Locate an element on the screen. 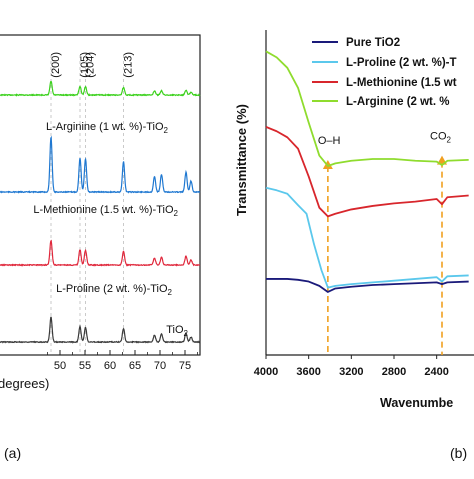 This screenshot has height=479, width=474. legend-entry: L-Arginine (2 wt. % is located at coordinates (398, 102).